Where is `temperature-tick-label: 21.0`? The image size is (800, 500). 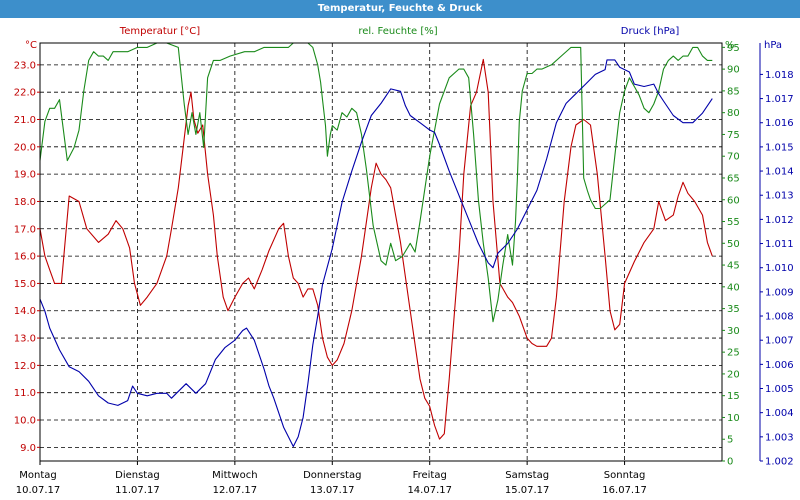 temperature-tick-label: 21.0 is located at coordinates (25, 120).